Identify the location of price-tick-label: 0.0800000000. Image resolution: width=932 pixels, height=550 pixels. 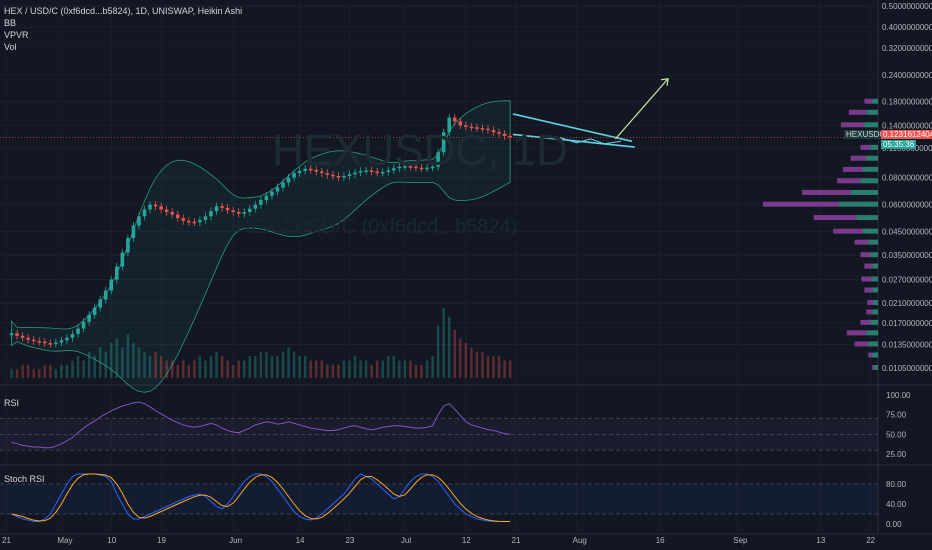
(907, 178).